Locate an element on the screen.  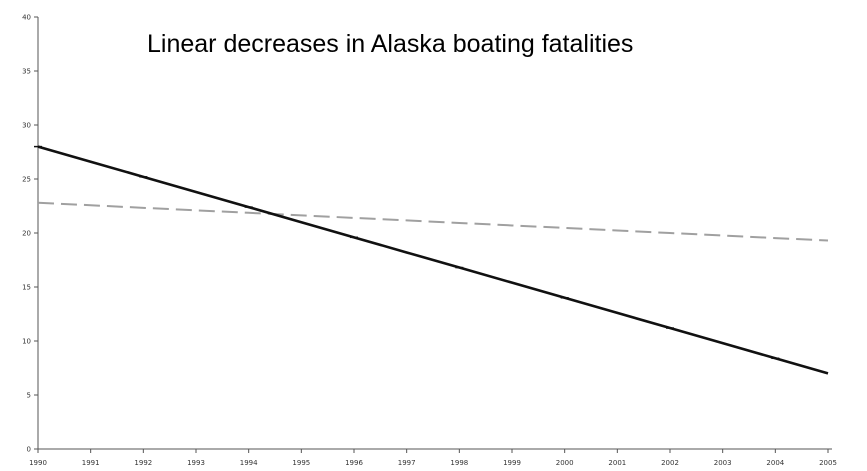
y-tick-label: 20 is located at coordinates (26, 234).